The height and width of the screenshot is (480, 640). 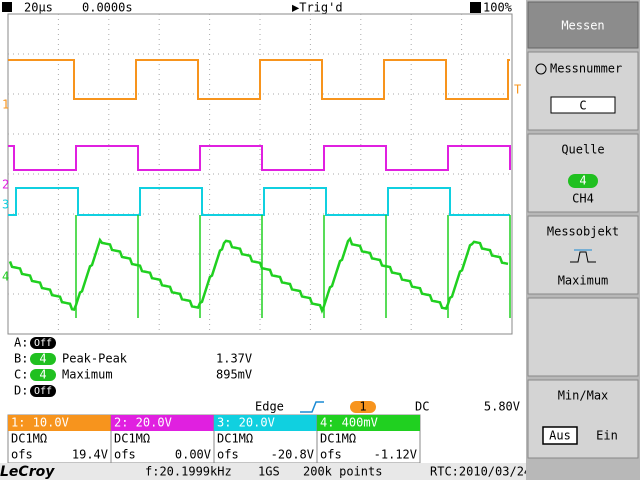 I want to click on menu-value: Maximum, so click(x=583, y=281).